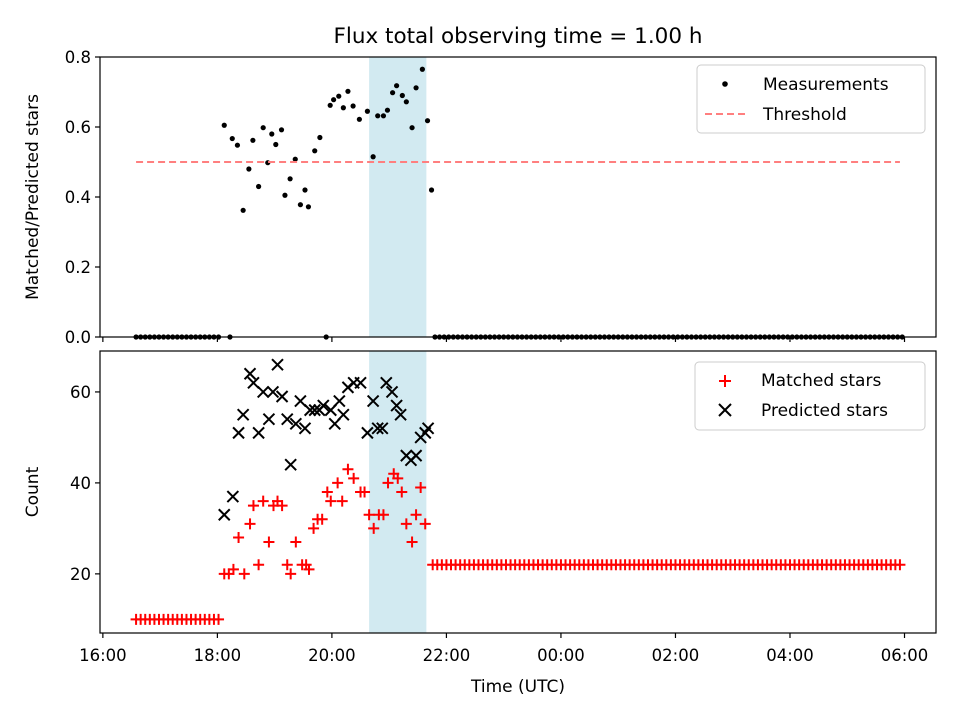 The image size is (960, 720). What do you see at coordinates (398, 197) in the screenshot?
I see `observing-window-span-top` at bounding box center [398, 197].